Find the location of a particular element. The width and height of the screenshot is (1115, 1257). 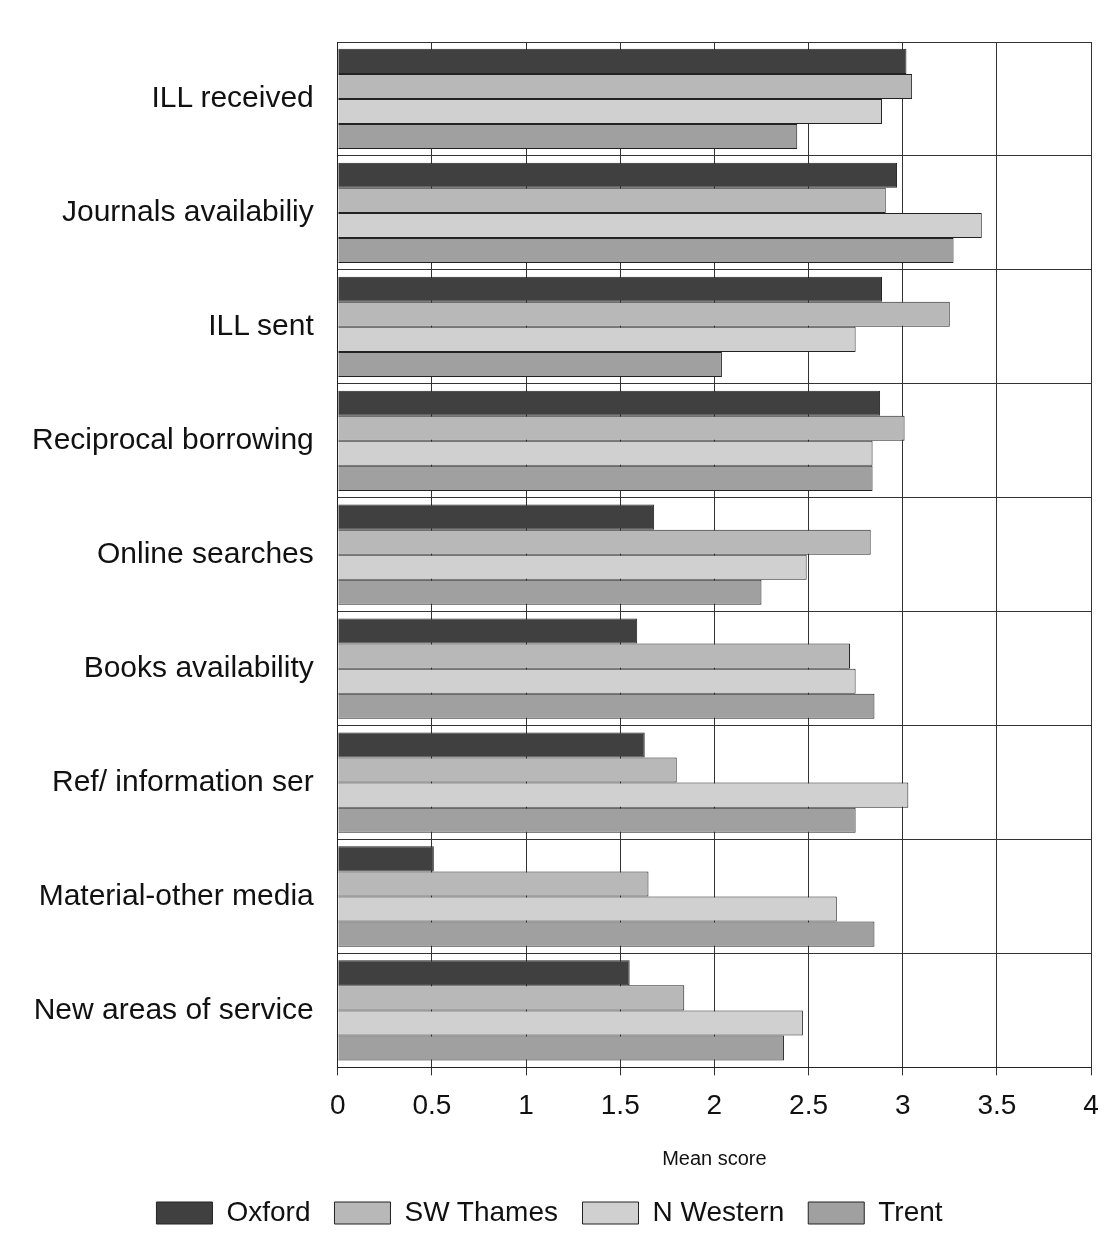

y-tick-label: New areas of service is located at coordinates (173, 1008).